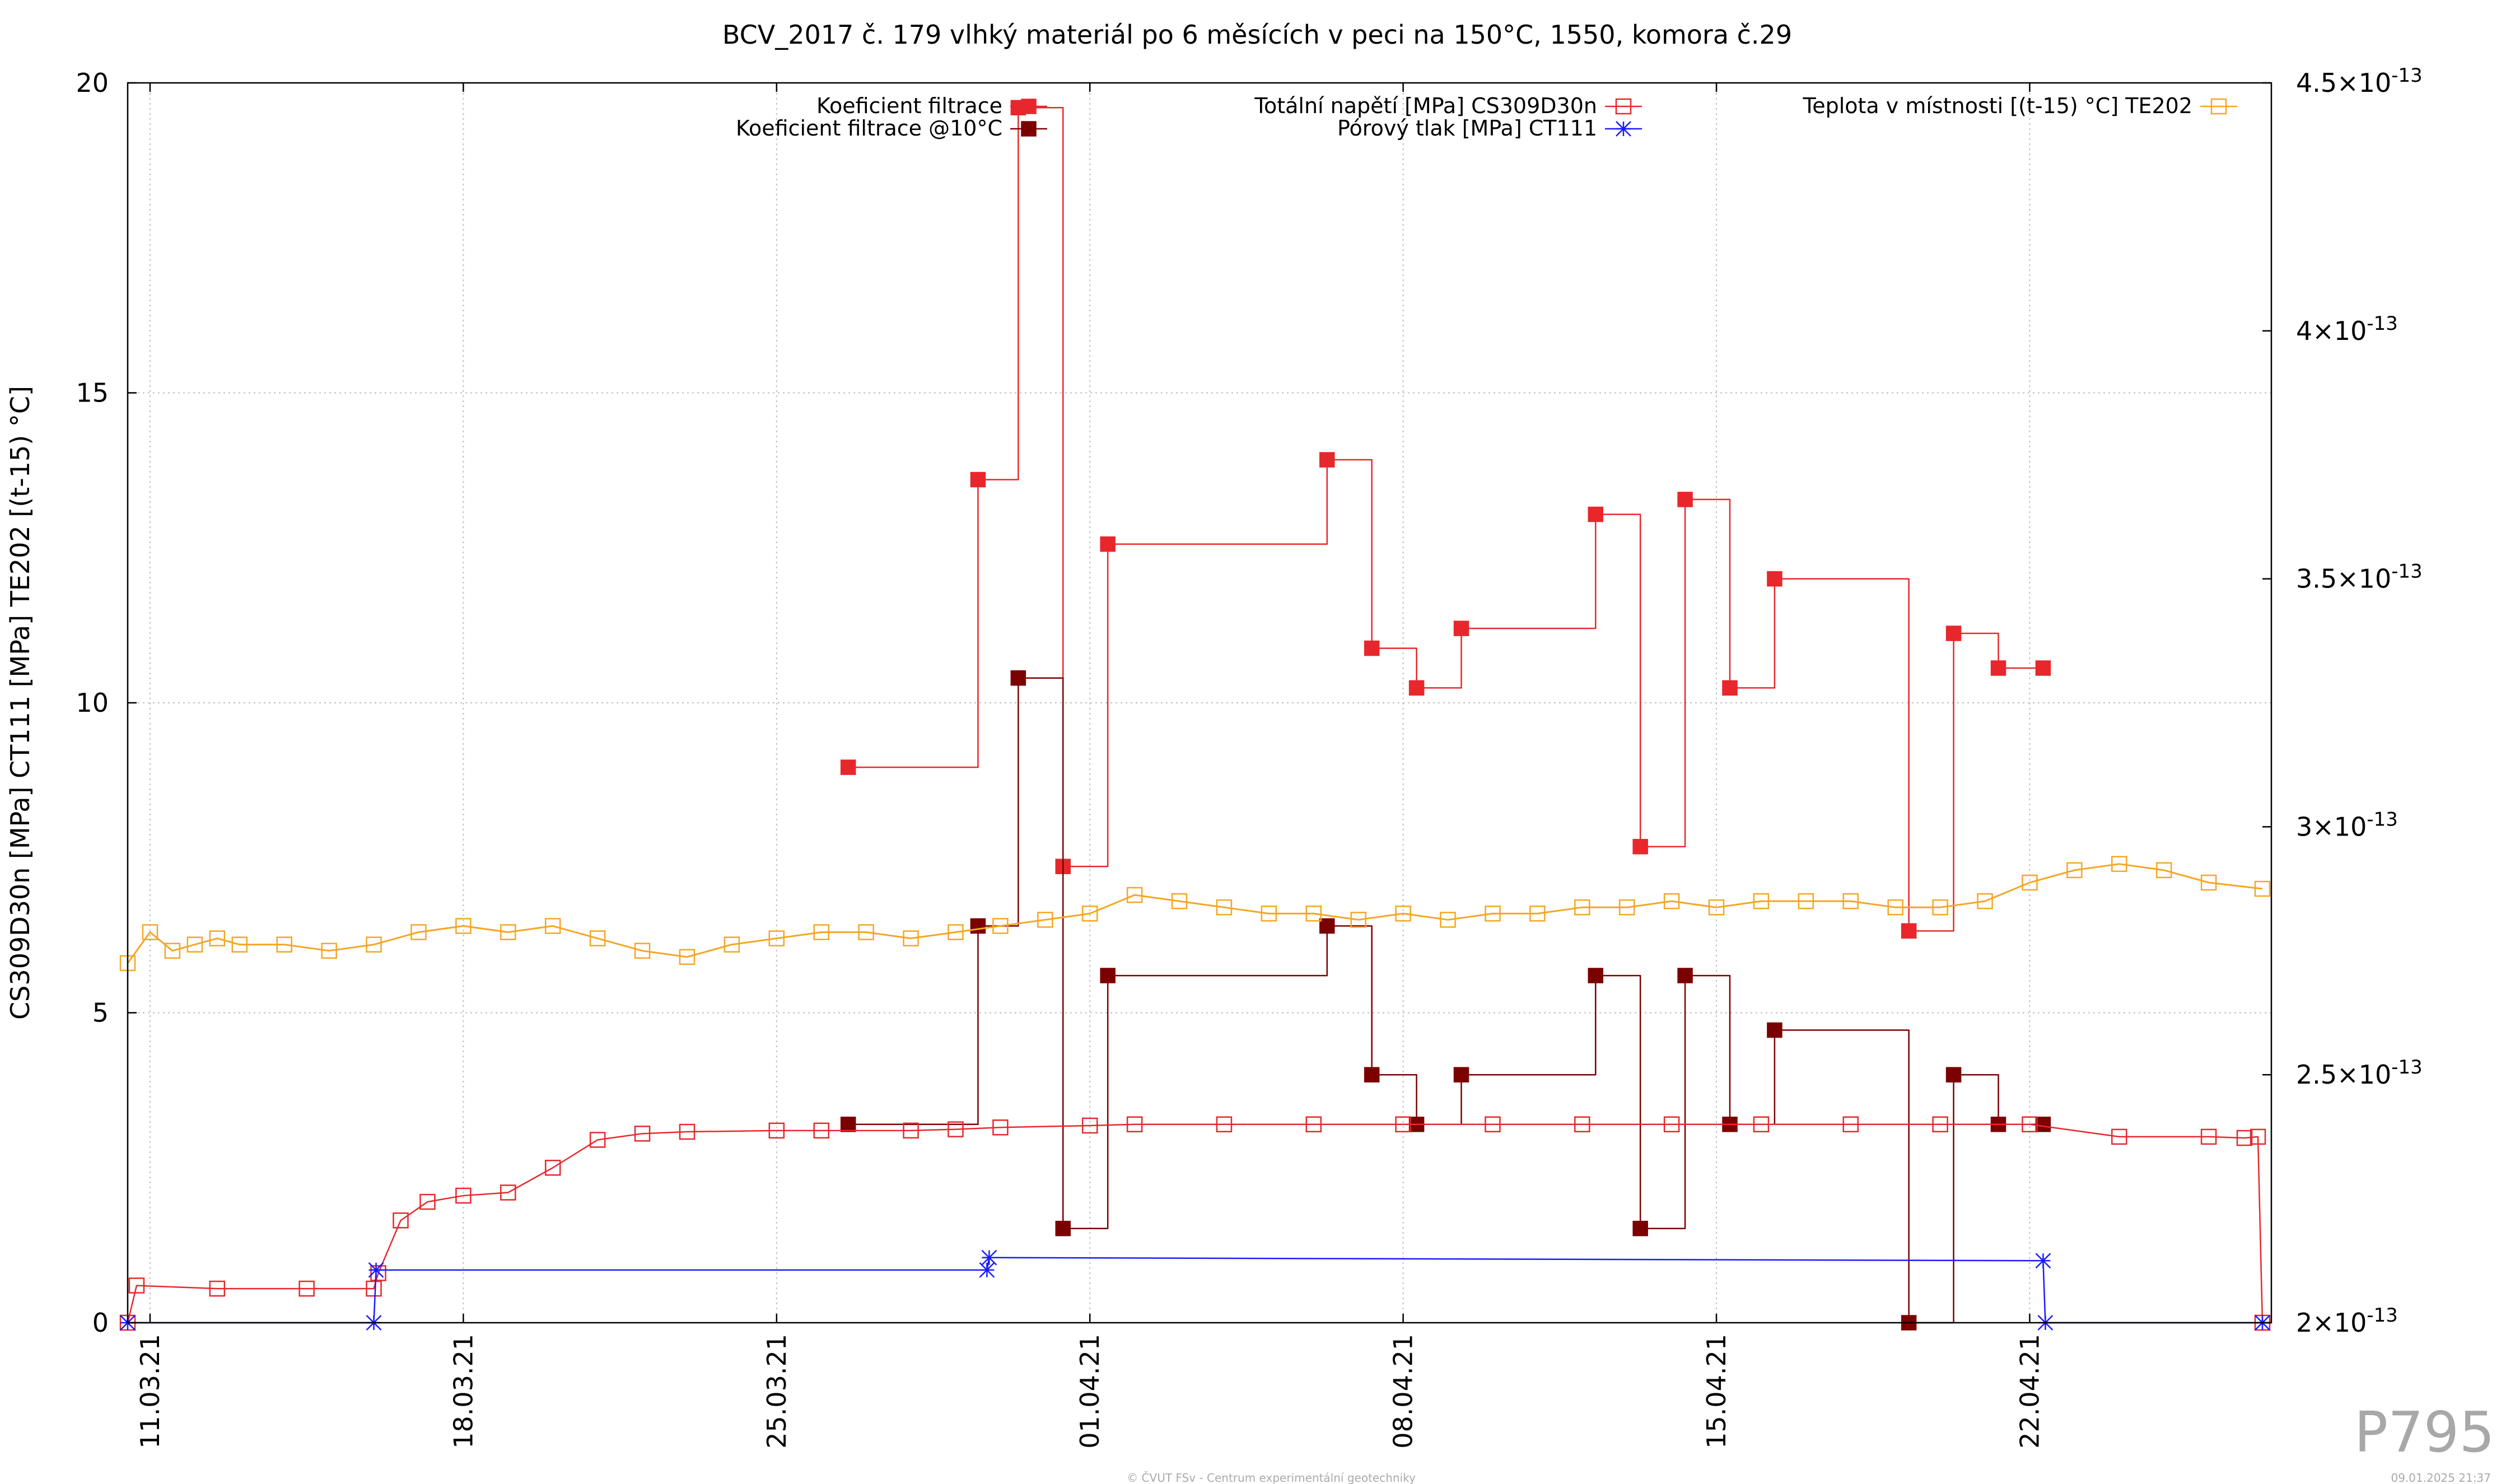  Describe the element at coordinates (2441, 1478) in the screenshot. I see `footer-date: 09.01.2025 21:37` at that location.